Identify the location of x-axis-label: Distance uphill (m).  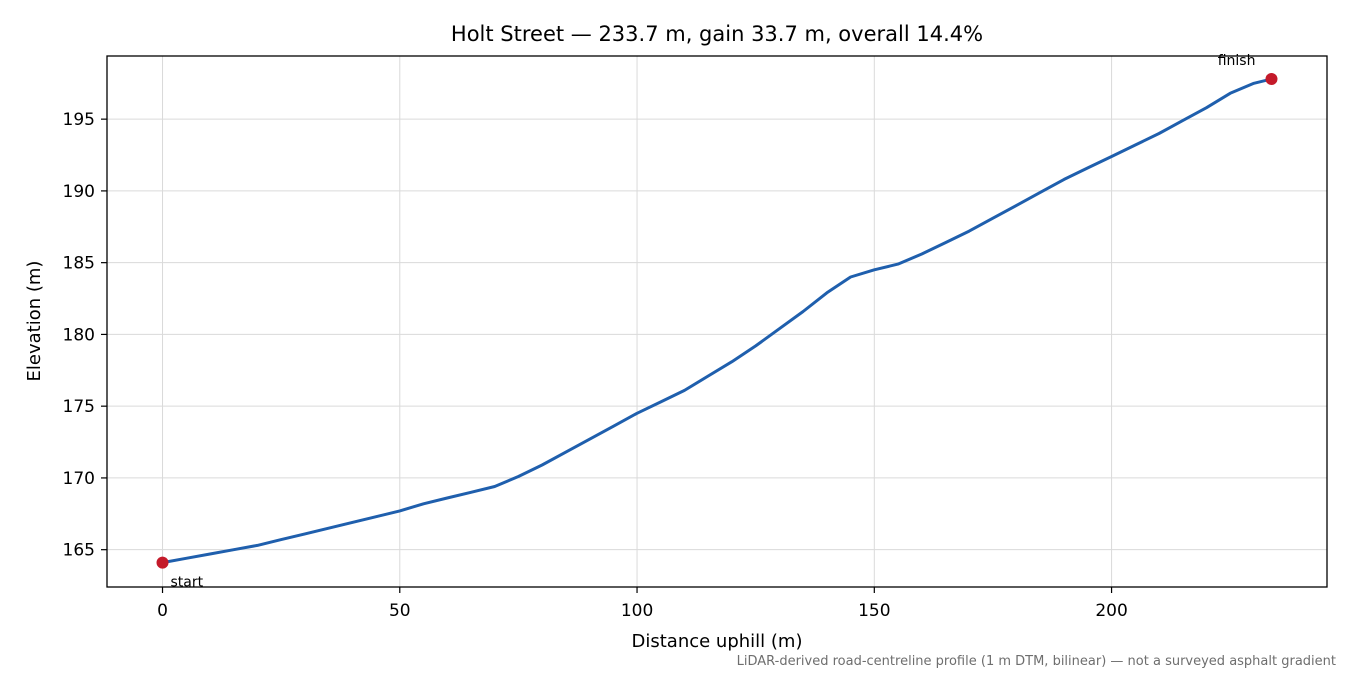
(717, 641).